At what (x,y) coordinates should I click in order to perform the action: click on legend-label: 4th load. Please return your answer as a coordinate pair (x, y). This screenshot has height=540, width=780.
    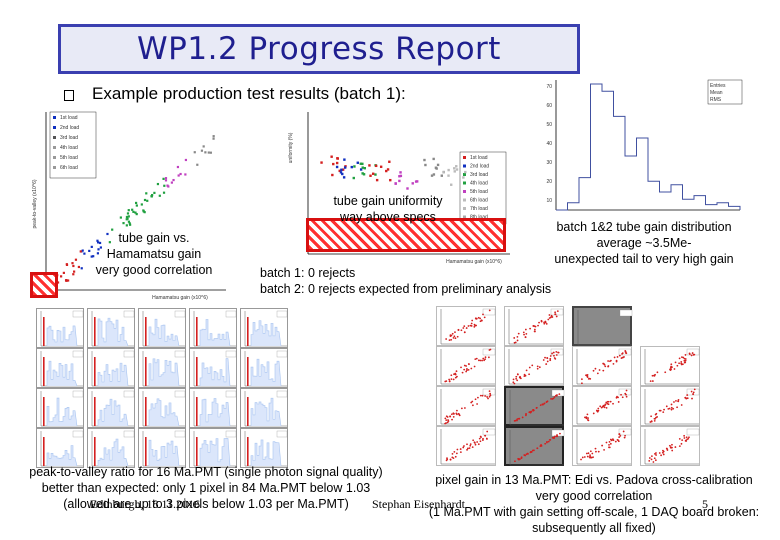
    Looking at the image, I should click on (479, 184).